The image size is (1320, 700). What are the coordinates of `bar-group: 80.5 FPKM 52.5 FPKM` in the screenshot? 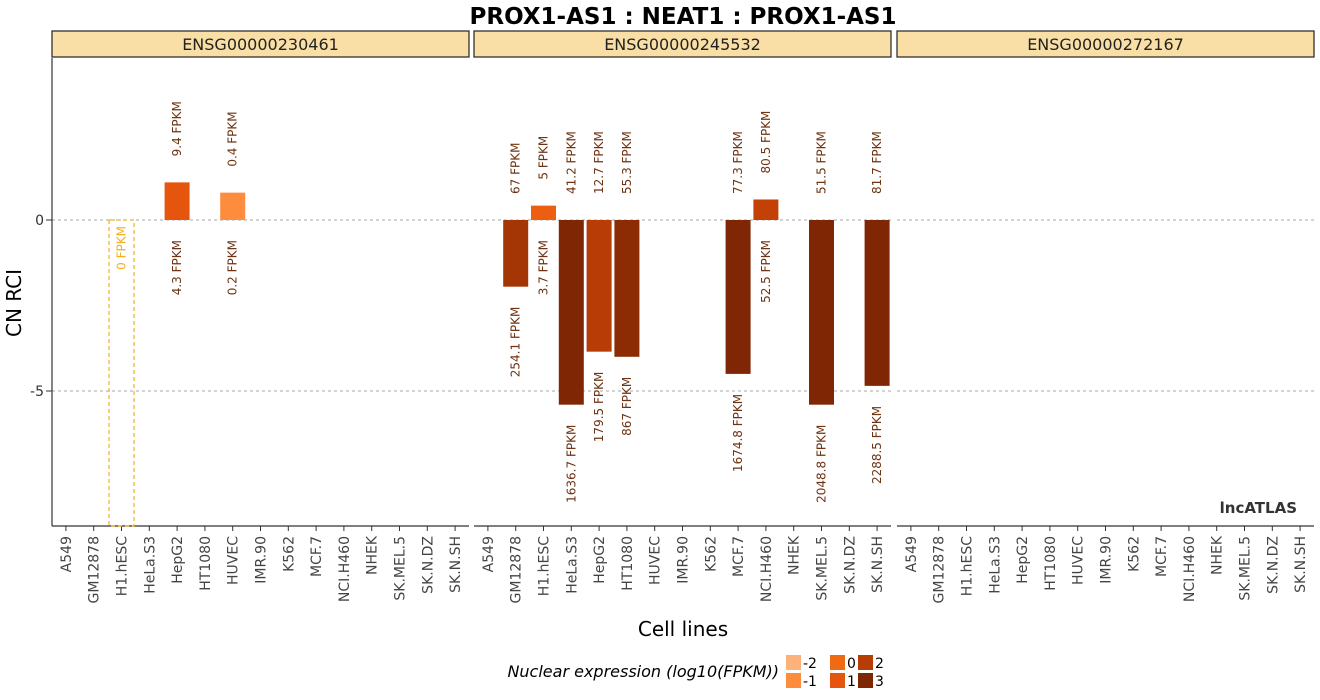 It's located at (766, 207).